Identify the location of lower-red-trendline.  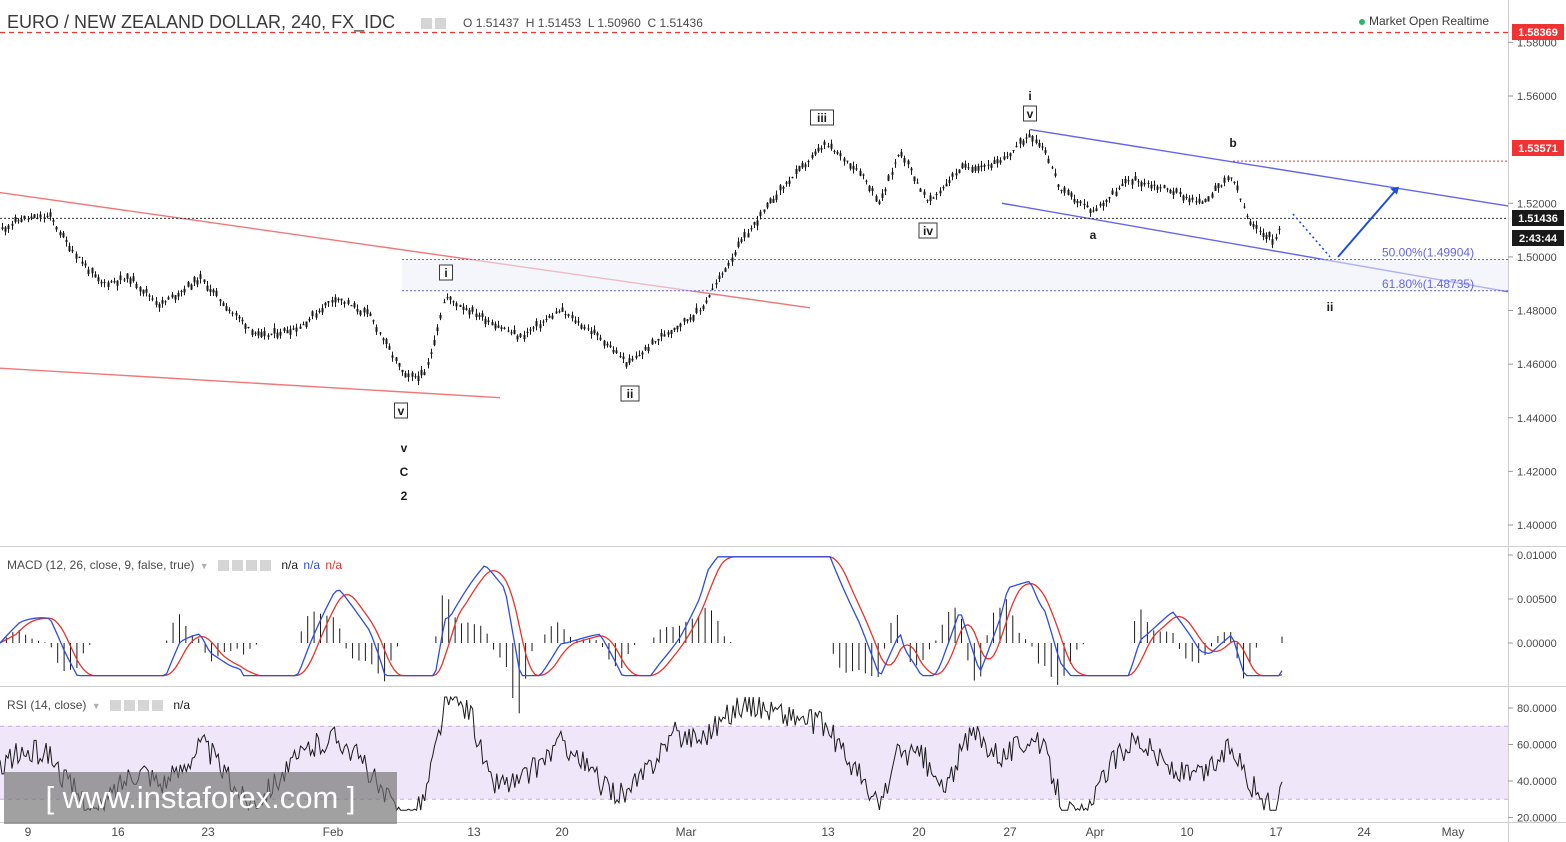
(250, 383).